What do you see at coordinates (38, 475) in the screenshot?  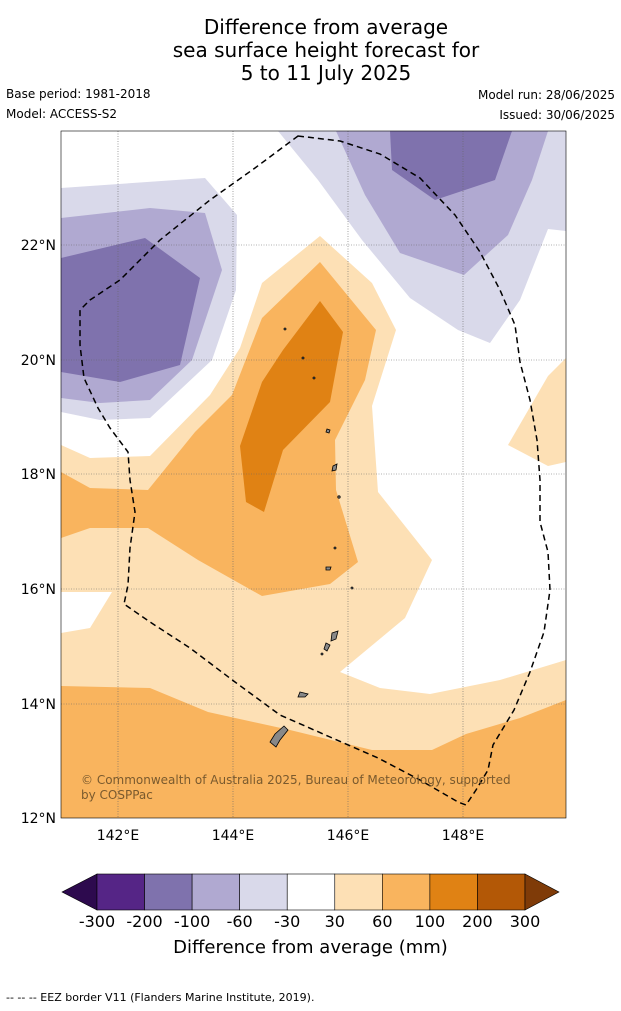 I see `lat-label-18: 18°N` at bounding box center [38, 475].